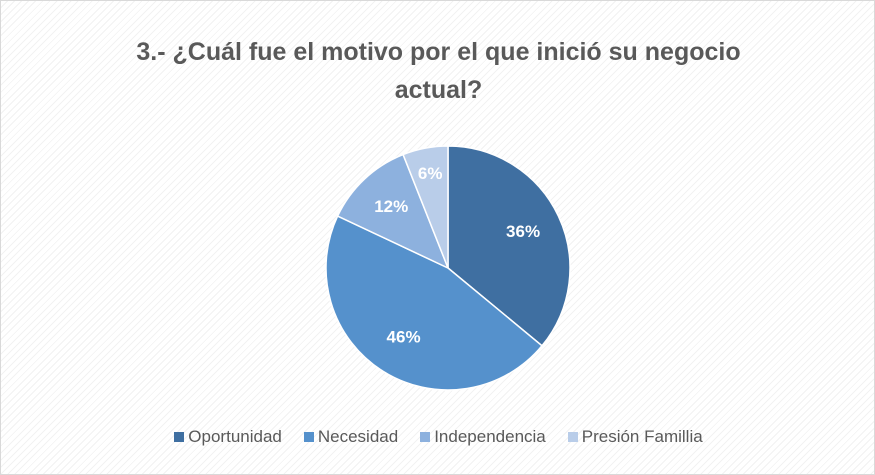 The image size is (875, 475). What do you see at coordinates (523, 231) in the screenshot?
I see `data-label: 36%` at bounding box center [523, 231].